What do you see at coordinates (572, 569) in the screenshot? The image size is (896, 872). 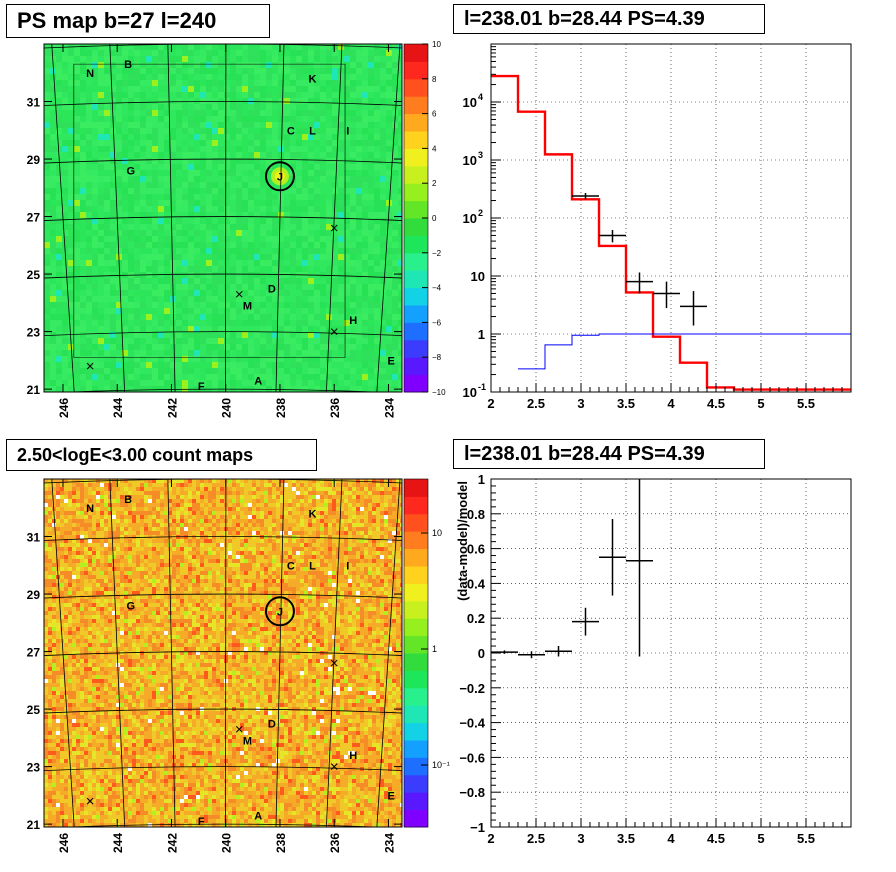 I see `plot-area` at bounding box center [572, 569].